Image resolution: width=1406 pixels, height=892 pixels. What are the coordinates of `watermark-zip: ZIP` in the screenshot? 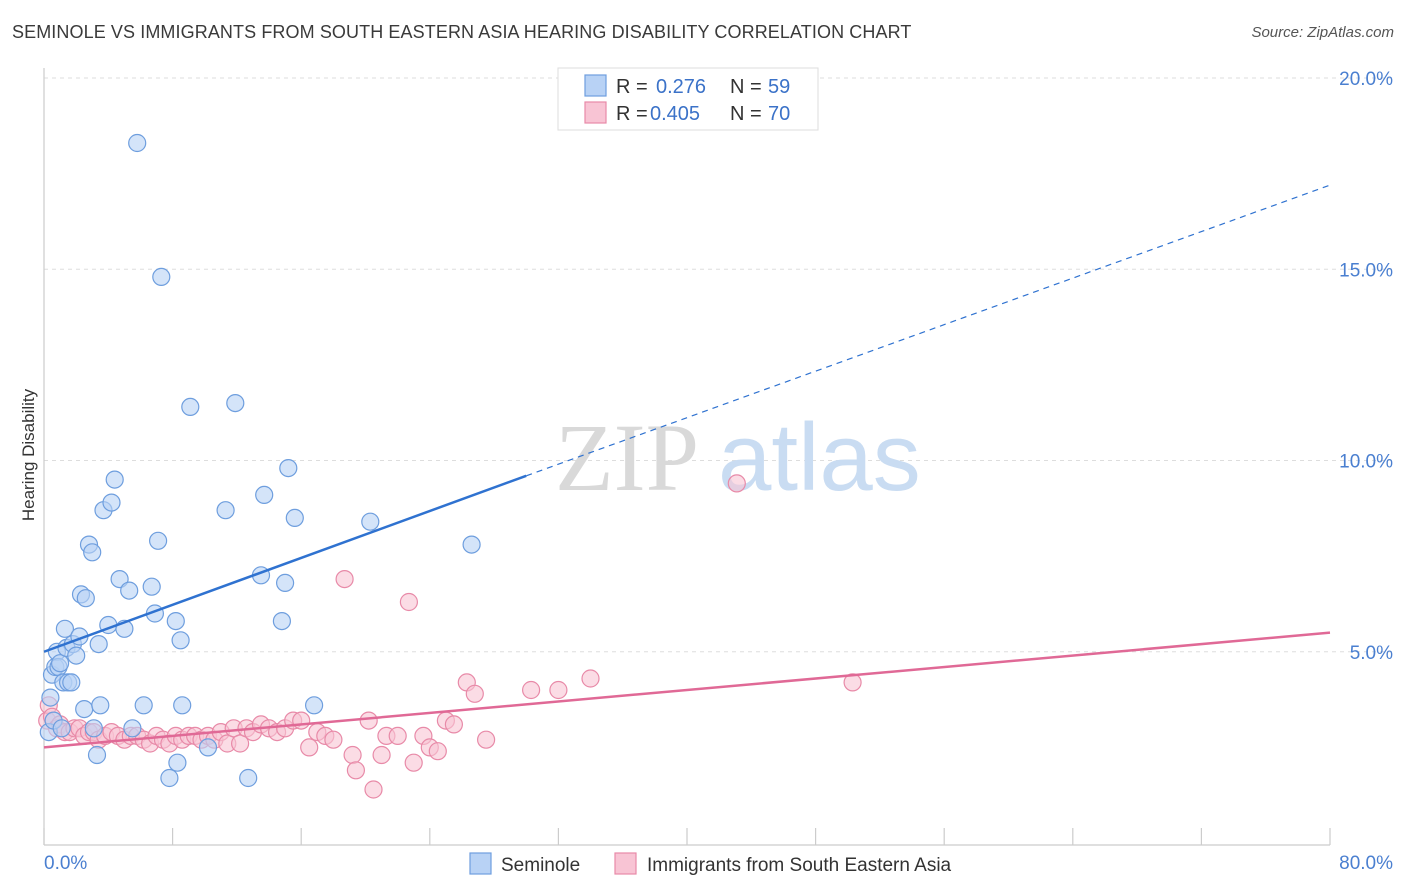 It's located at (627, 457).